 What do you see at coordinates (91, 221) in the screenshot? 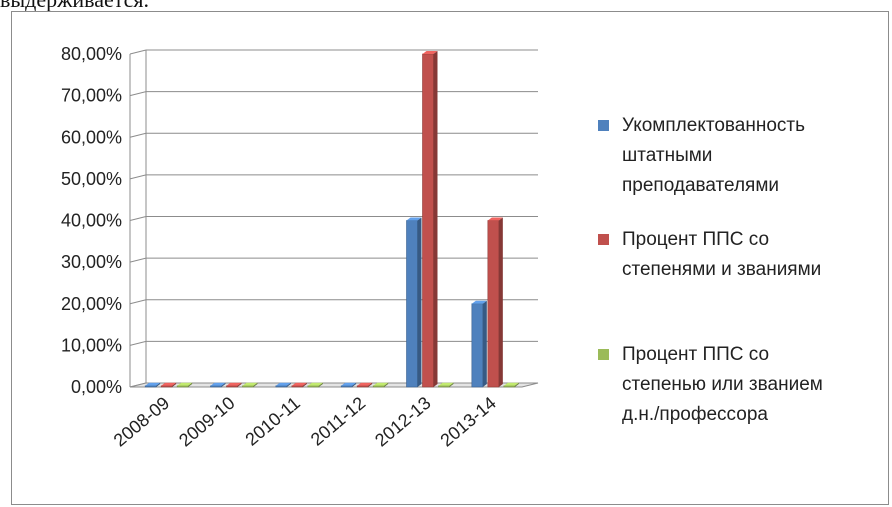
I see `y-tick-label: 40,00%` at bounding box center [91, 221].